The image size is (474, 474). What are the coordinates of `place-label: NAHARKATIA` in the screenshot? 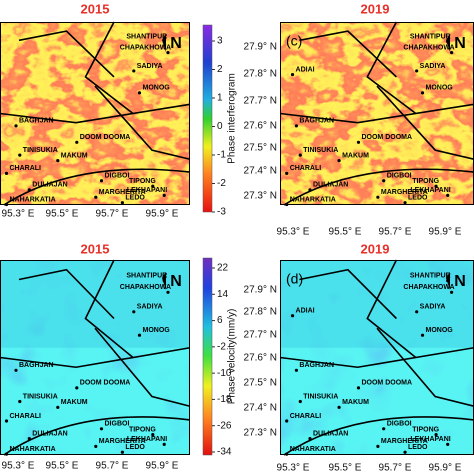 It's located at (313, 449).